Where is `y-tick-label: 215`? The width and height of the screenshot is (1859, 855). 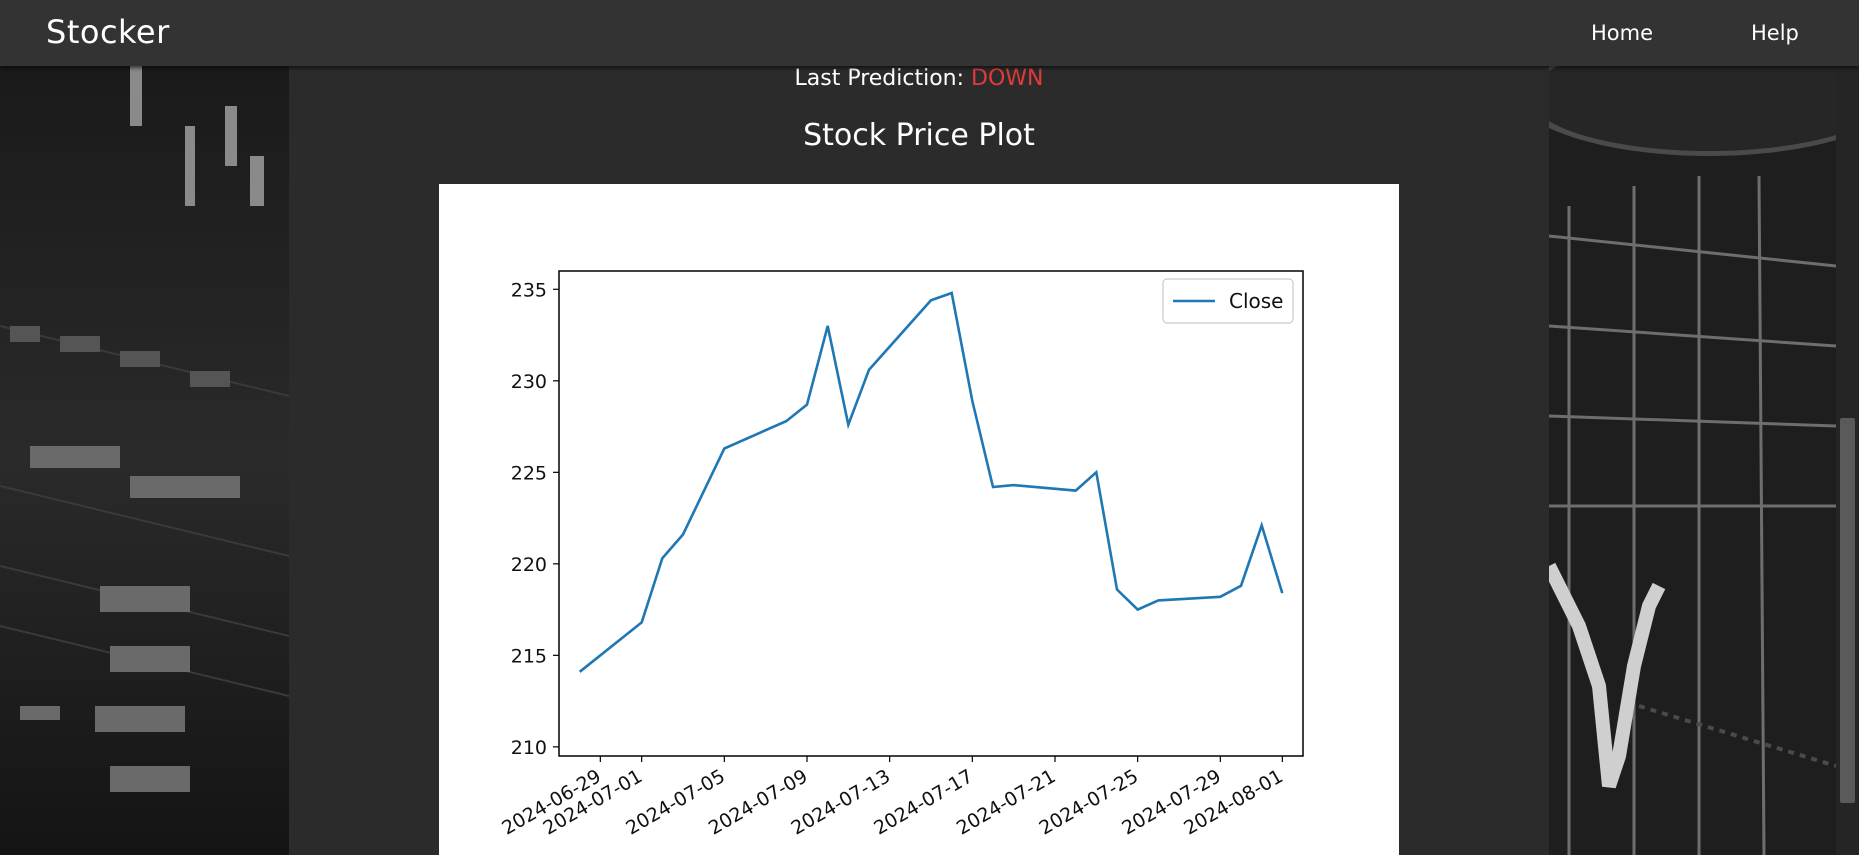
y-tick-label: 215 is located at coordinates (529, 656).